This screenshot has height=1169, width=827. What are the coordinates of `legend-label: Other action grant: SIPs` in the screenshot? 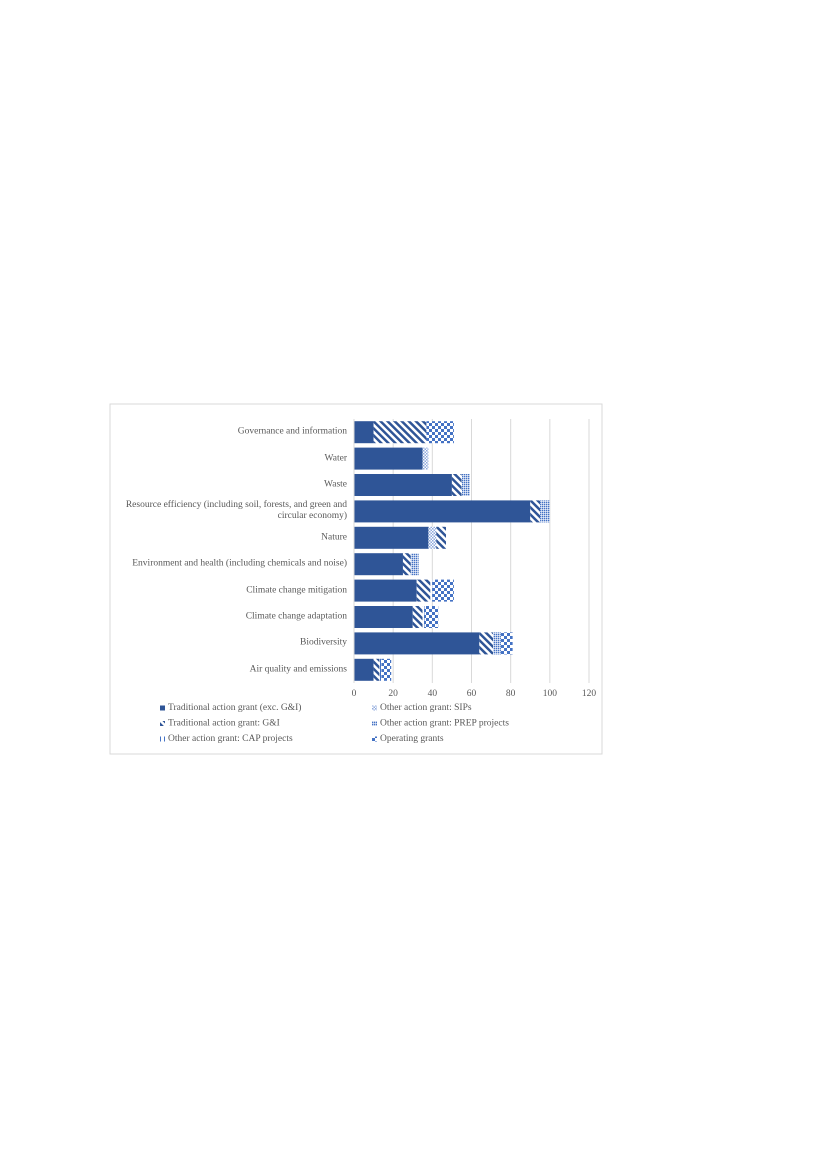 It's located at (426, 708).